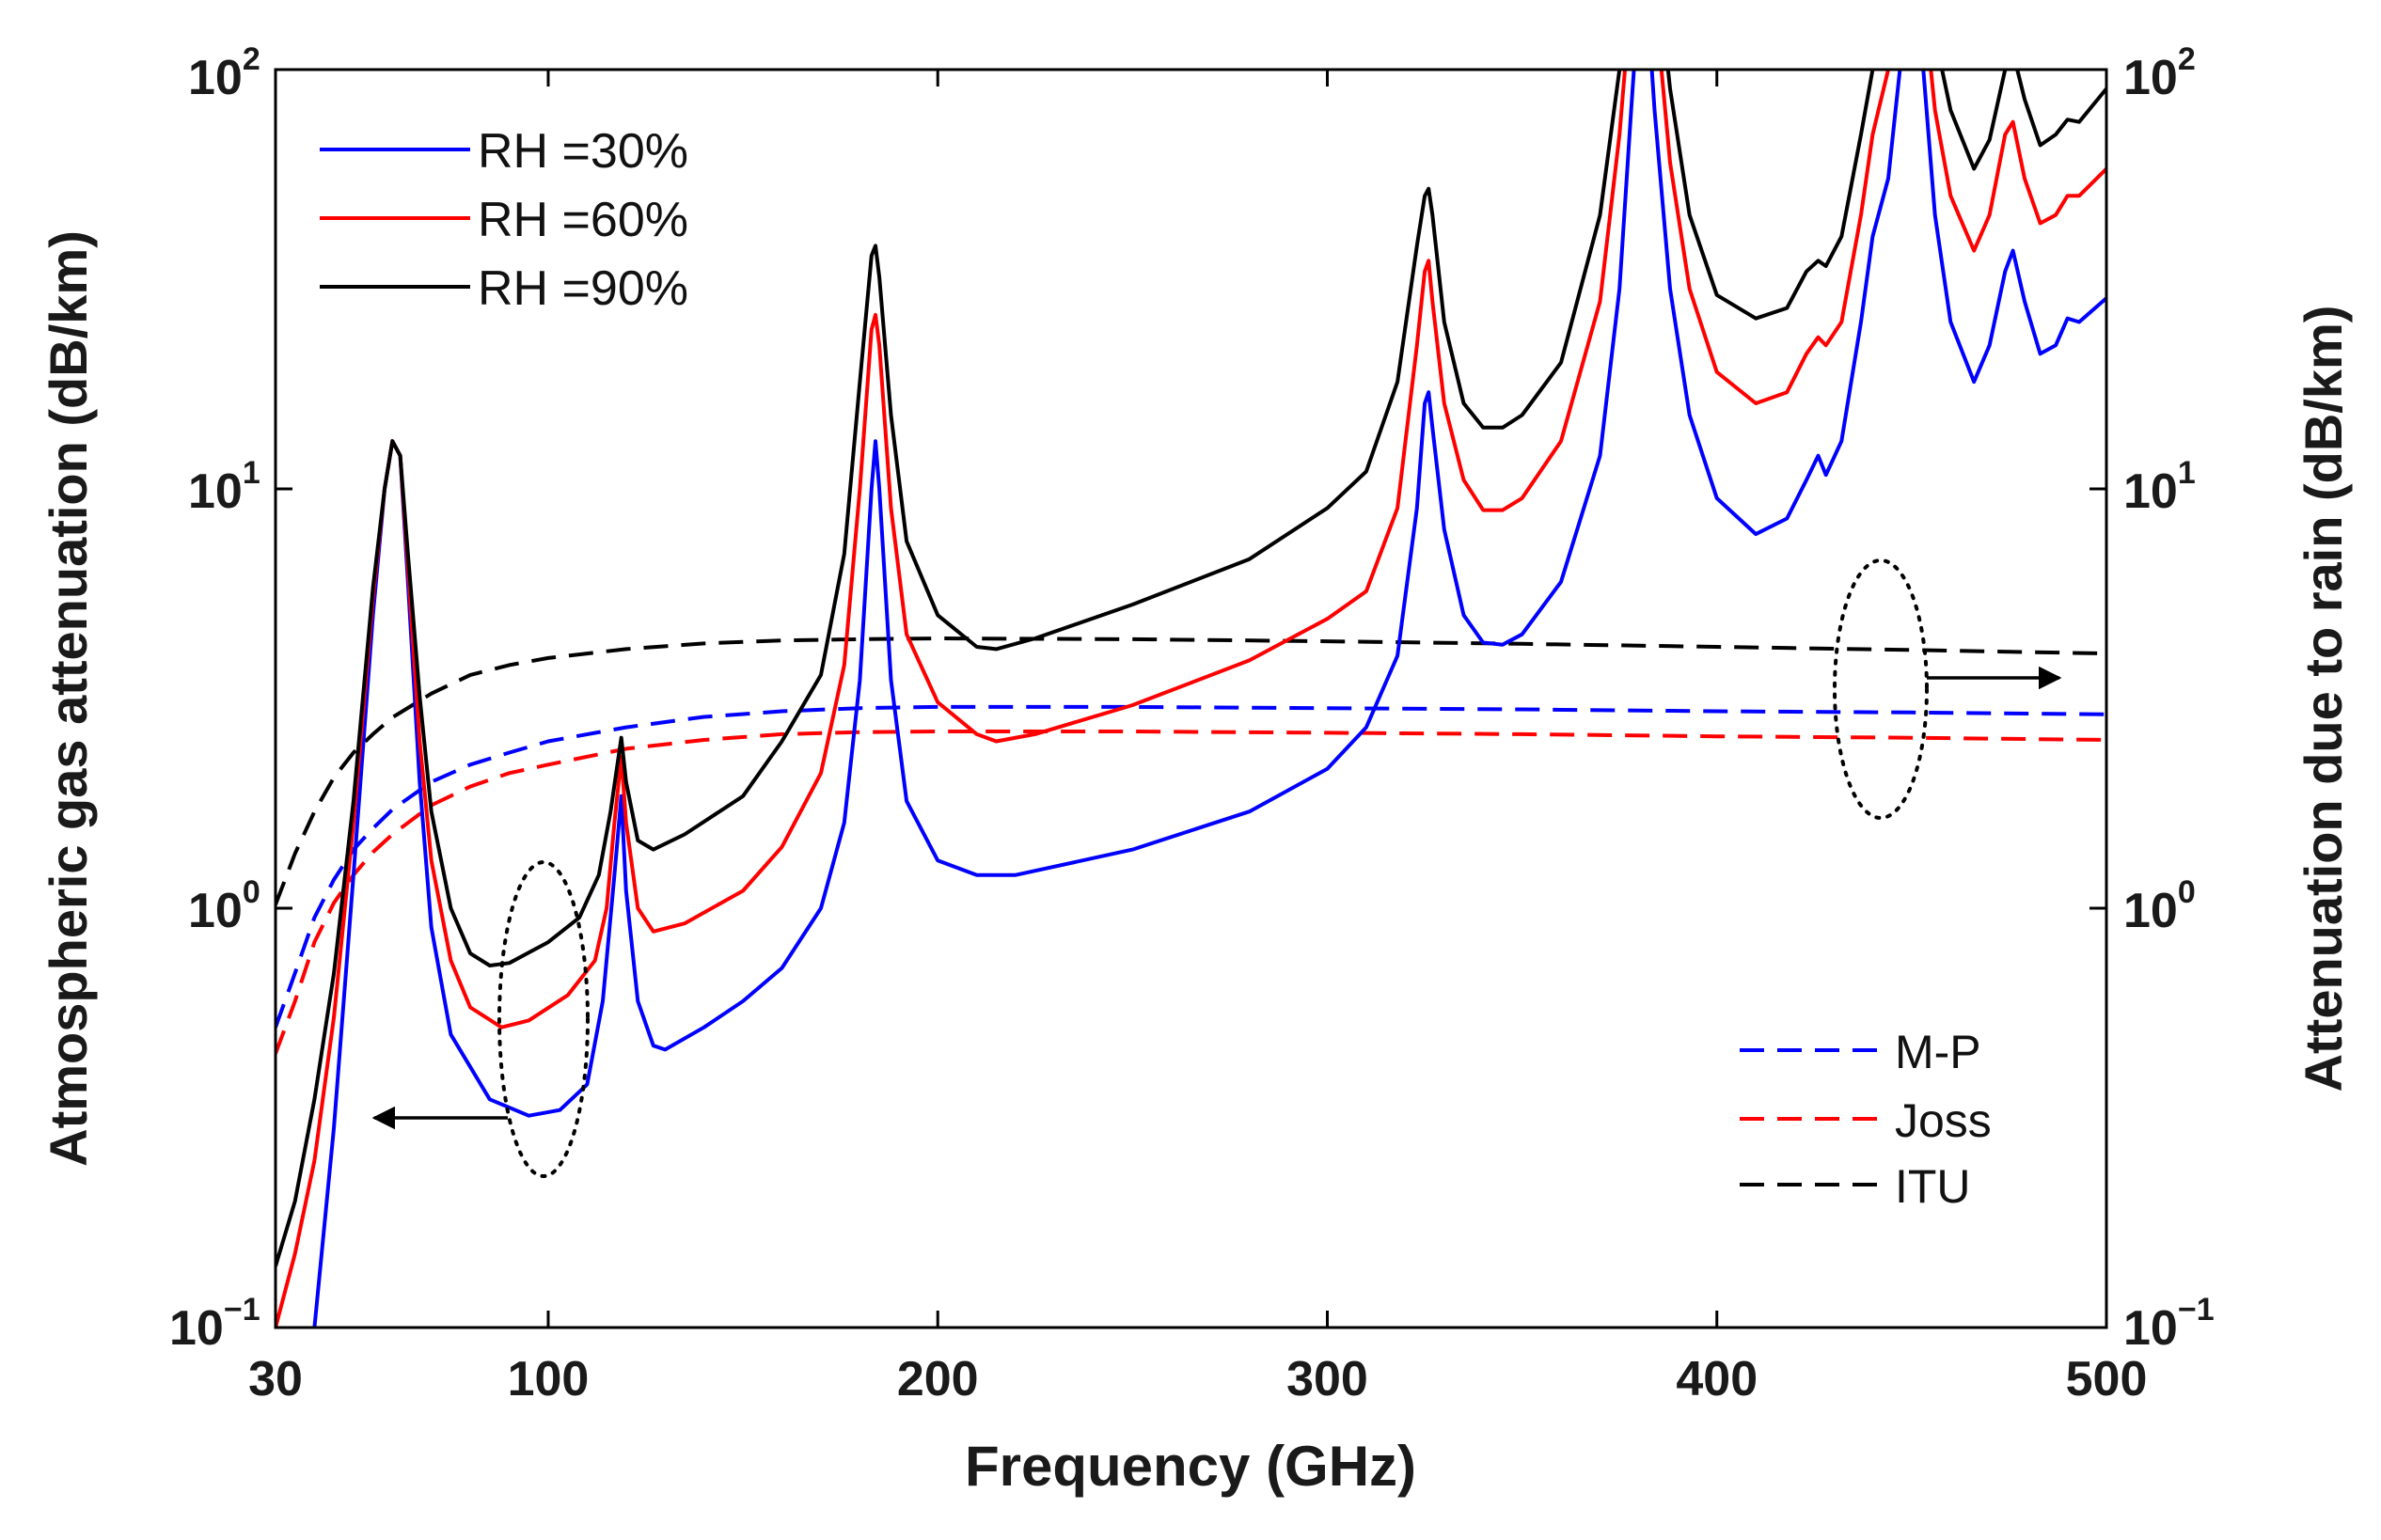 Image resolution: width=2381 pixels, height=1540 pixels. What do you see at coordinates (1327, 1379) in the screenshot?
I see `x-tick-label: 300` at bounding box center [1327, 1379].